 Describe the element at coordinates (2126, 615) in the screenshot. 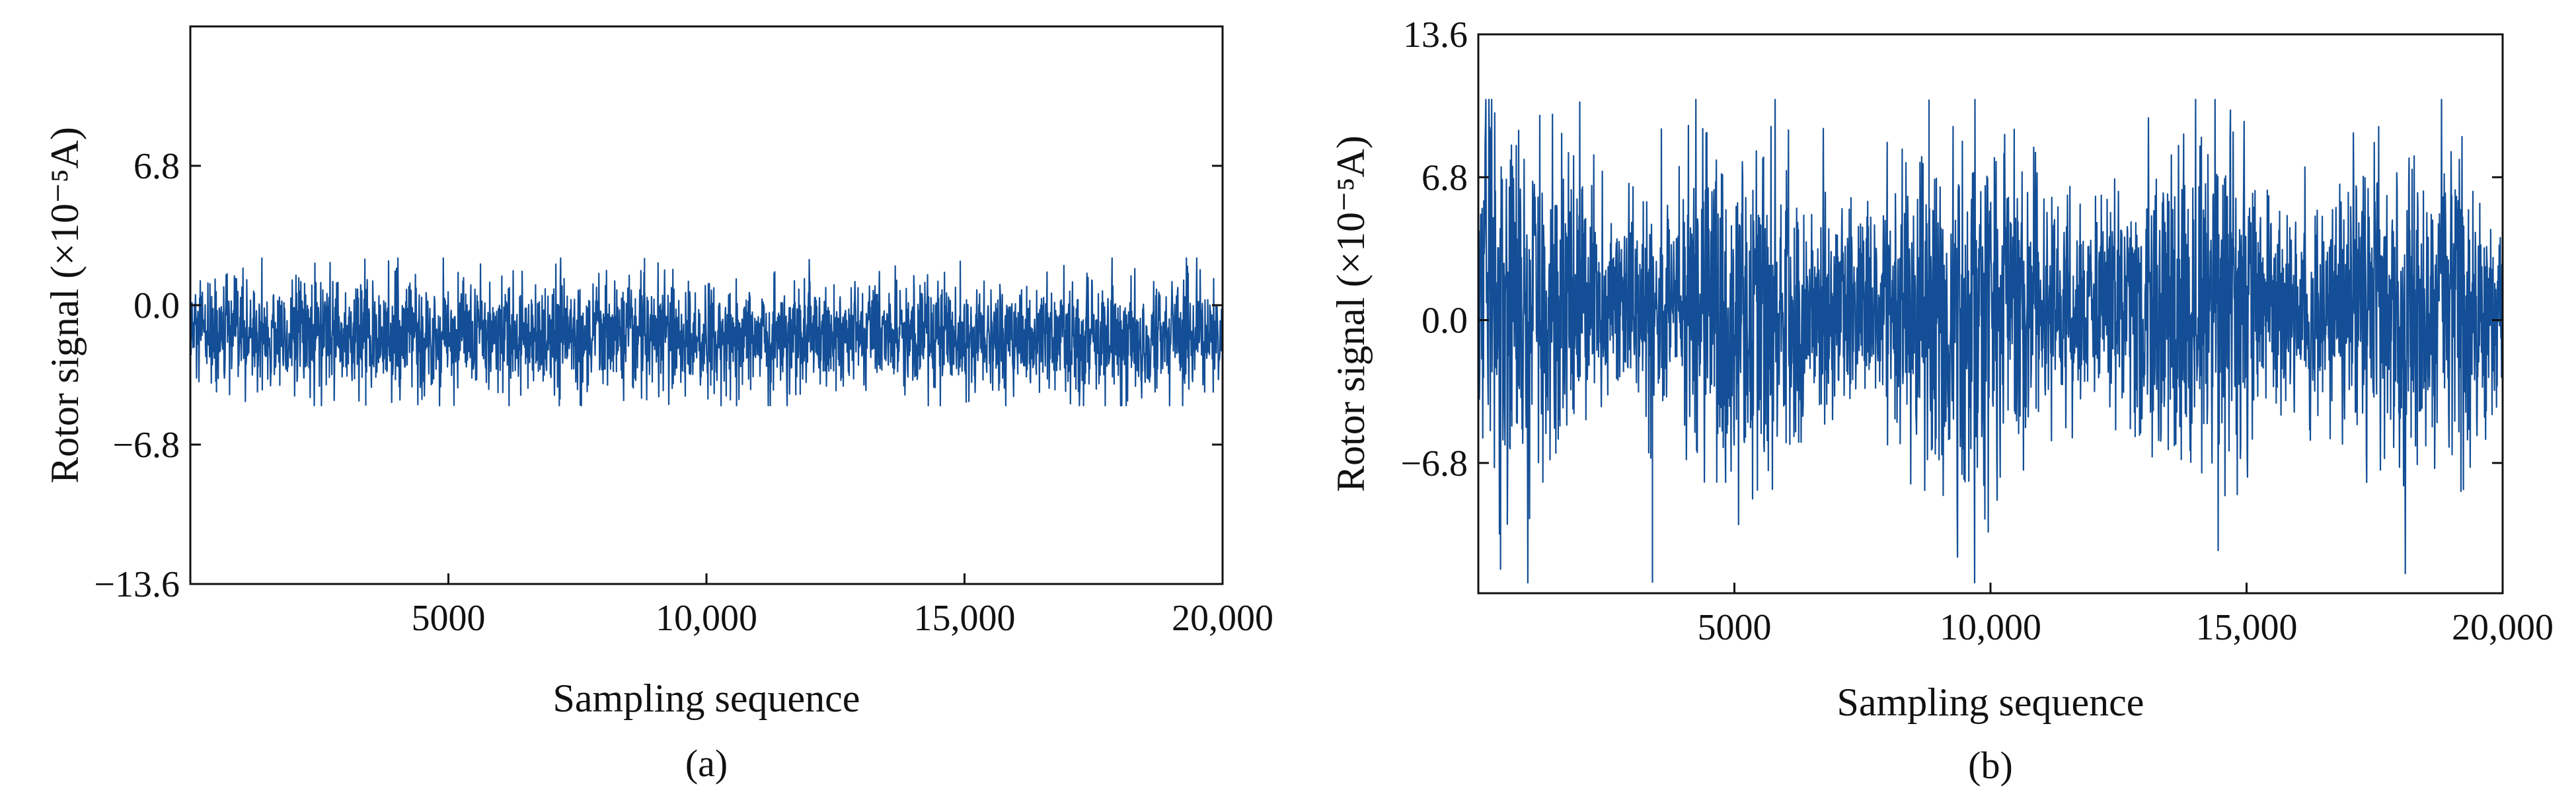

I see `x-axis-ticks-b: 5000 10,000 15,000 20,000` at that location.